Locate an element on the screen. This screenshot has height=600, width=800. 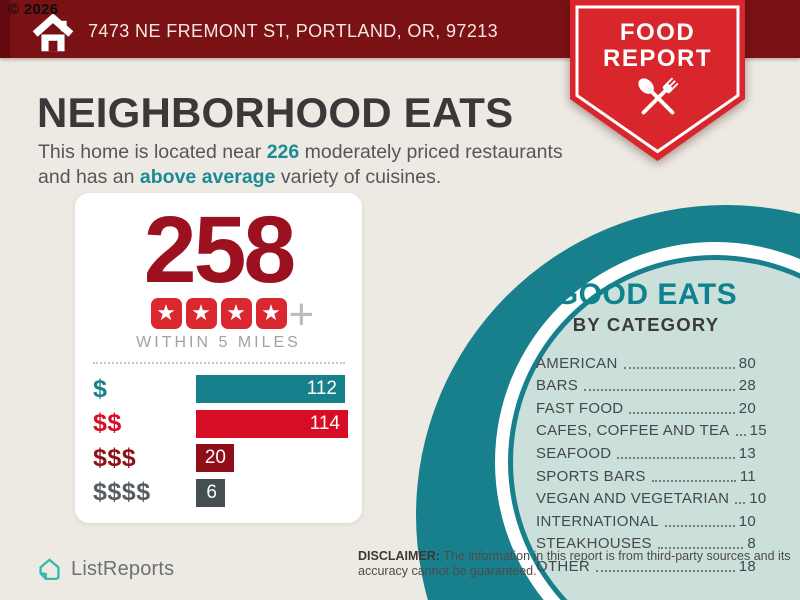
category-label: STEAKHOUSES is located at coordinates (594, 544).